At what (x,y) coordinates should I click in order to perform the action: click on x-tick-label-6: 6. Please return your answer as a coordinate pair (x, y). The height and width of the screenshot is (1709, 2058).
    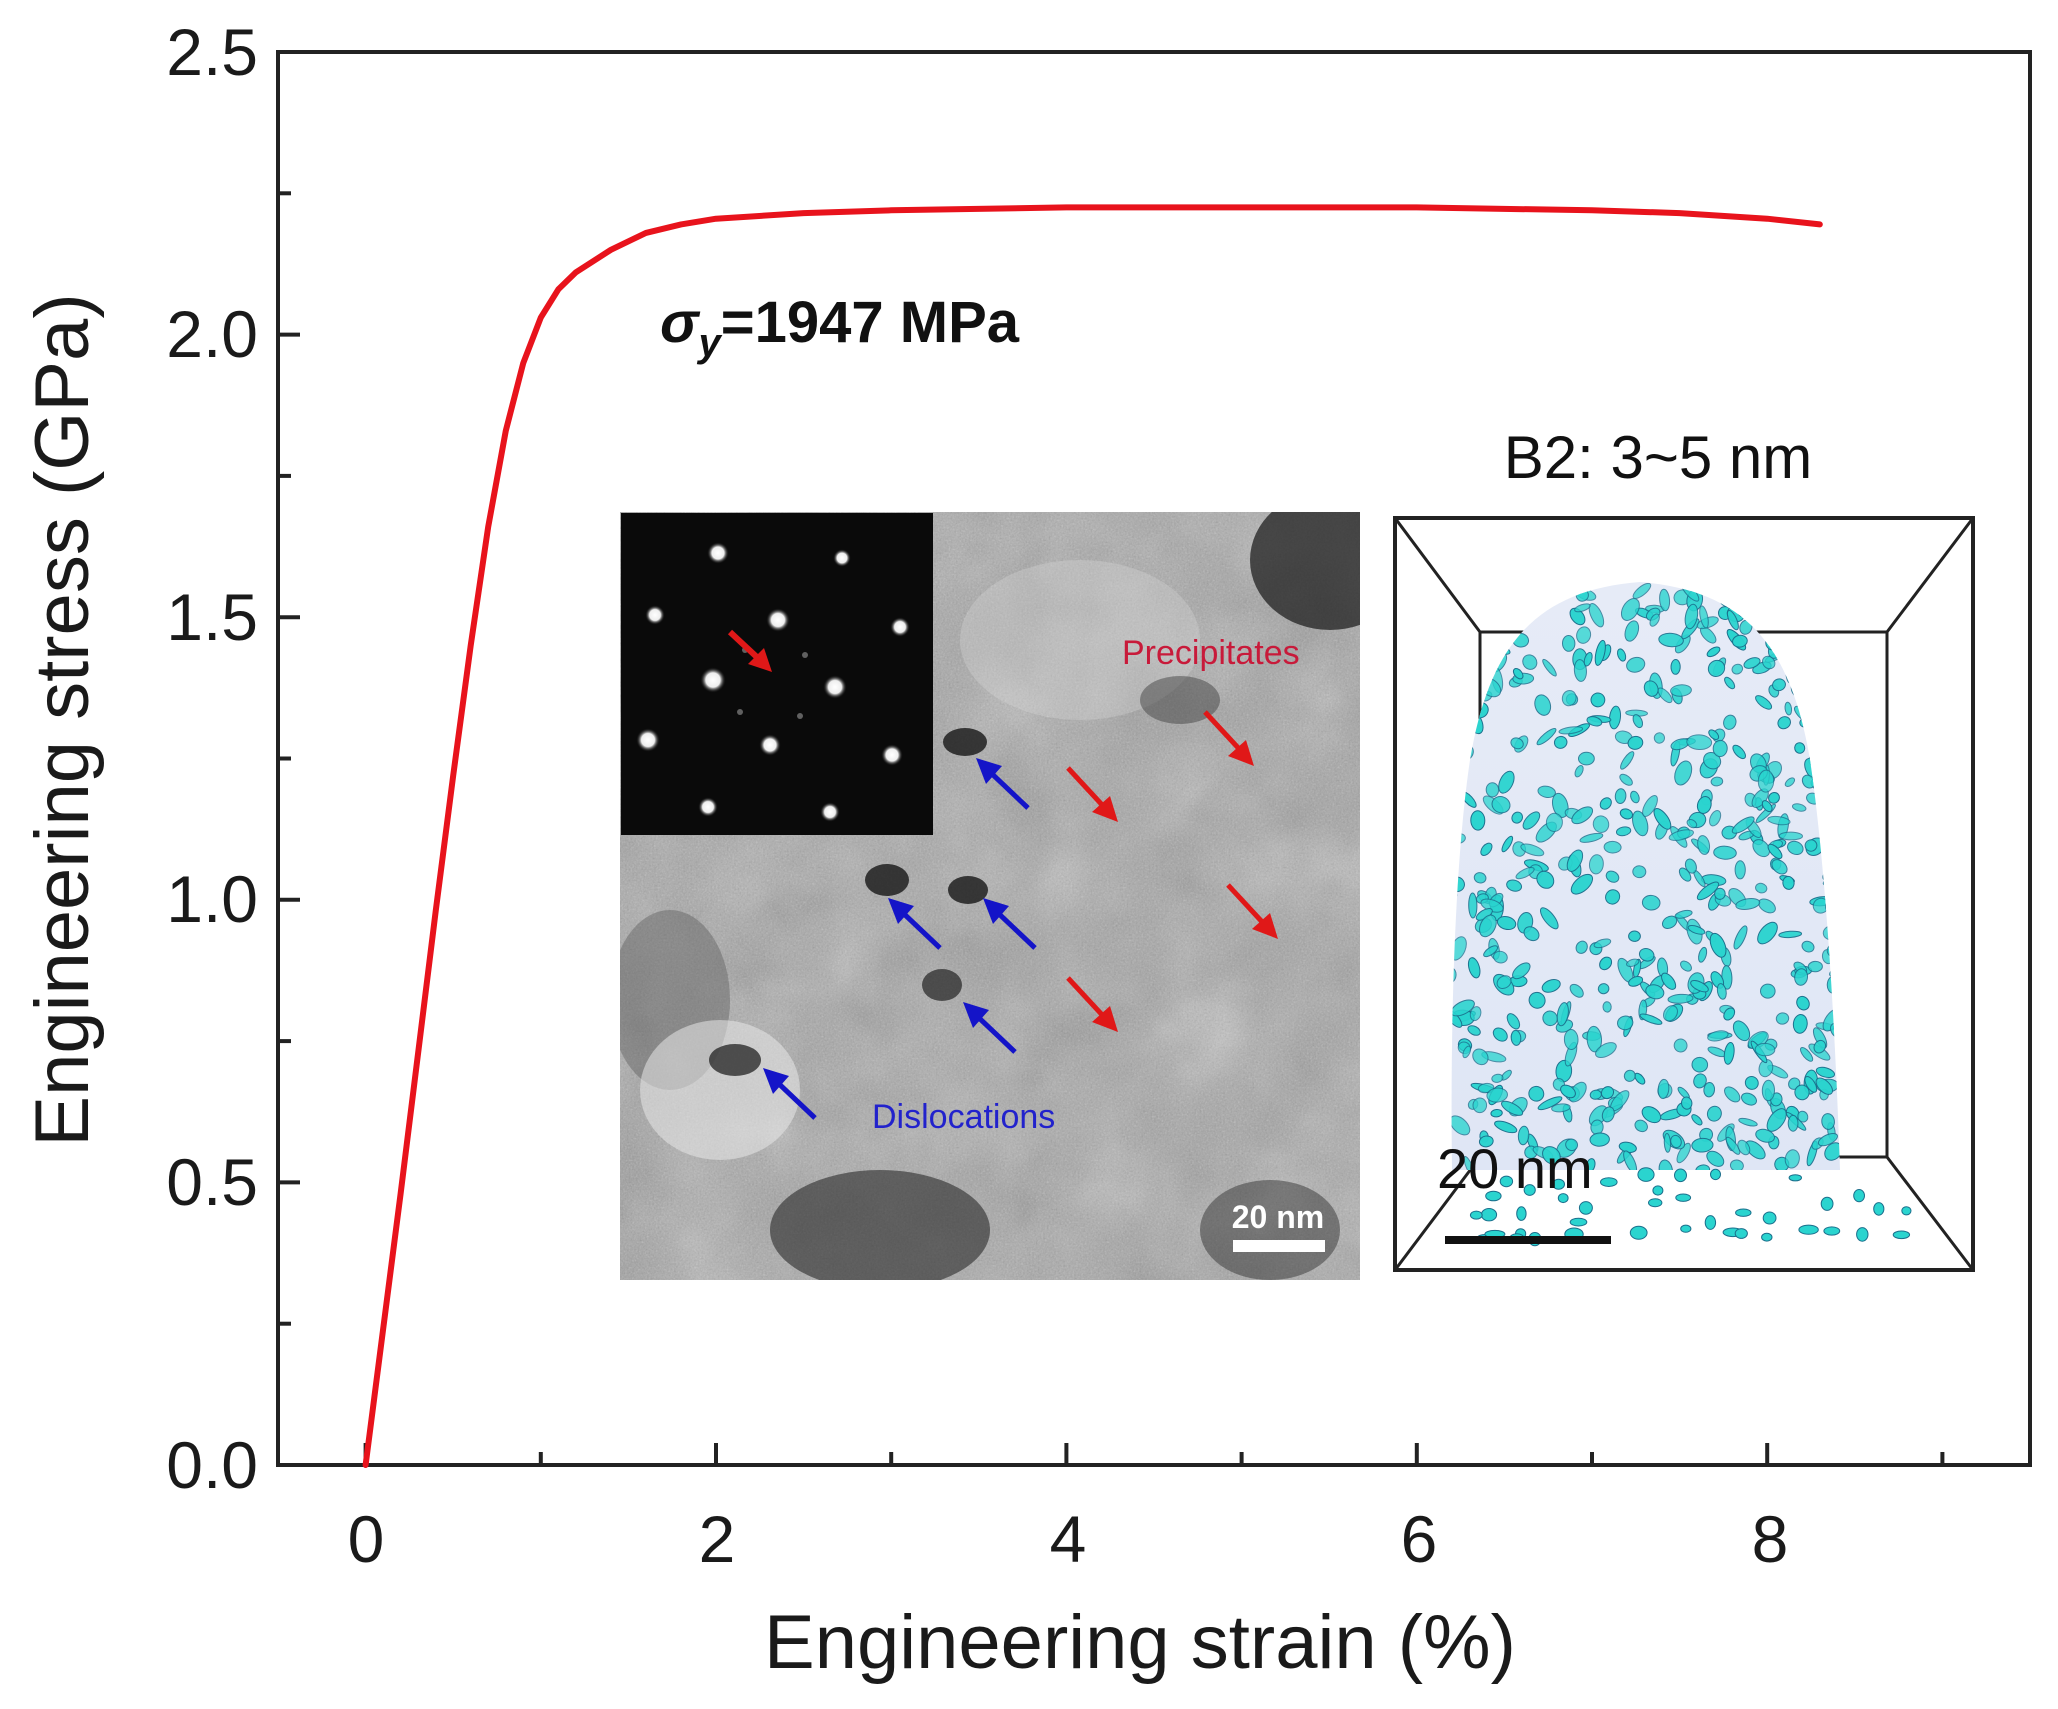
    Looking at the image, I should click on (1419, 1539).